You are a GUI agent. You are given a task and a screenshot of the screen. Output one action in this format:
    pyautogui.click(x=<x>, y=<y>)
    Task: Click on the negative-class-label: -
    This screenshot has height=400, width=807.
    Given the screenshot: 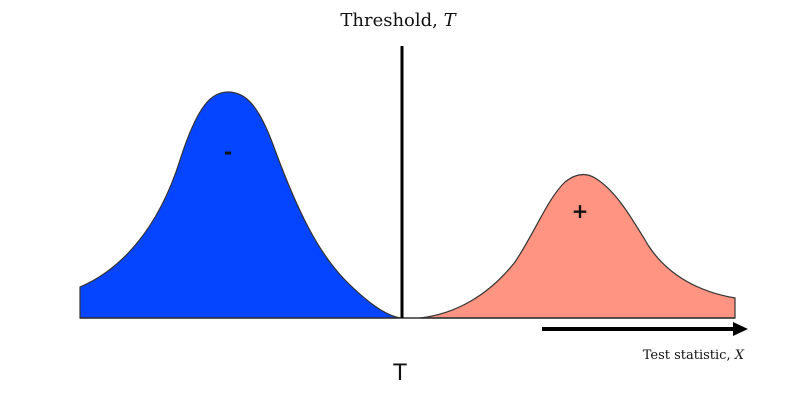 What is the action you would take?
    pyautogui.click(x=228, y=152)
    